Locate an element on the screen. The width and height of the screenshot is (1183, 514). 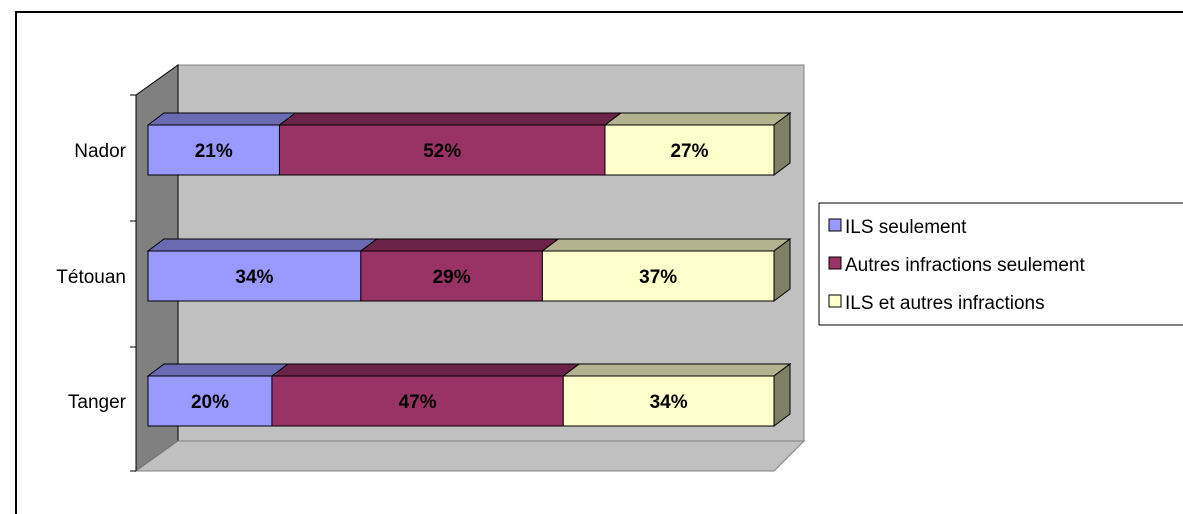
data-label: 20% is located at coordinates (210, 402).